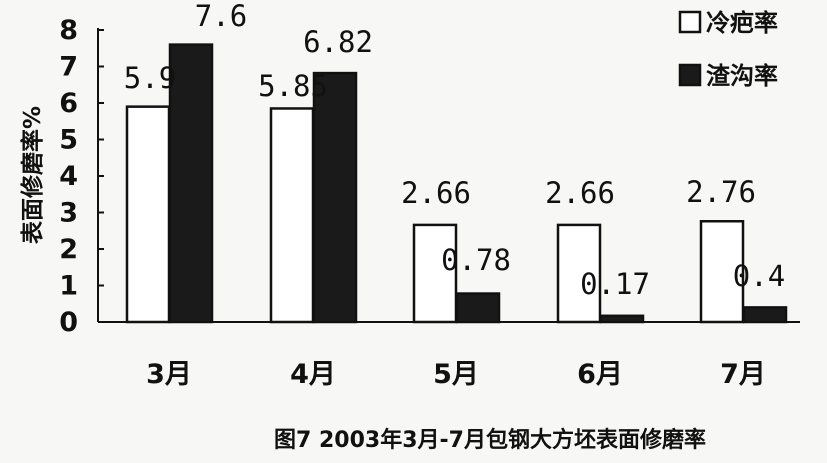  I want to click on y-tick-label: 5, so click(68, 140).